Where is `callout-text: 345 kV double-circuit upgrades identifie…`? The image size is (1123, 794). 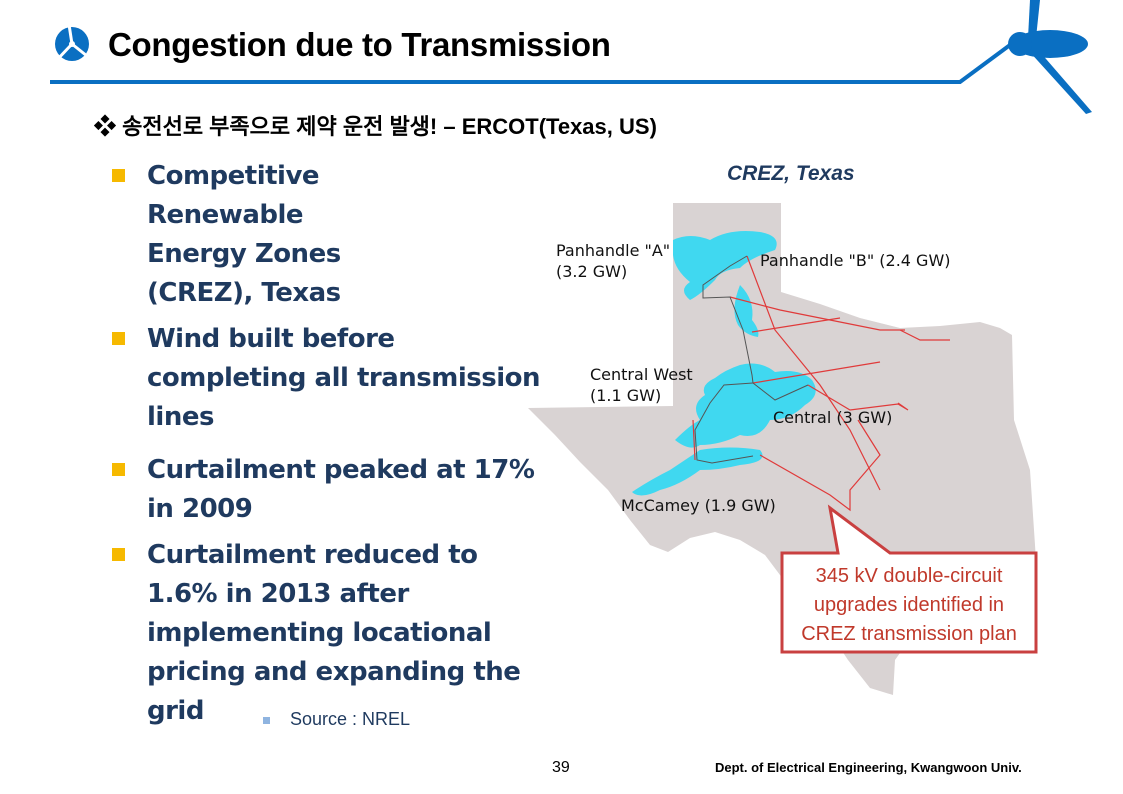 callout-text: 345 kV double-circuit upgrades identifie… is located at coordinates (909, 605).